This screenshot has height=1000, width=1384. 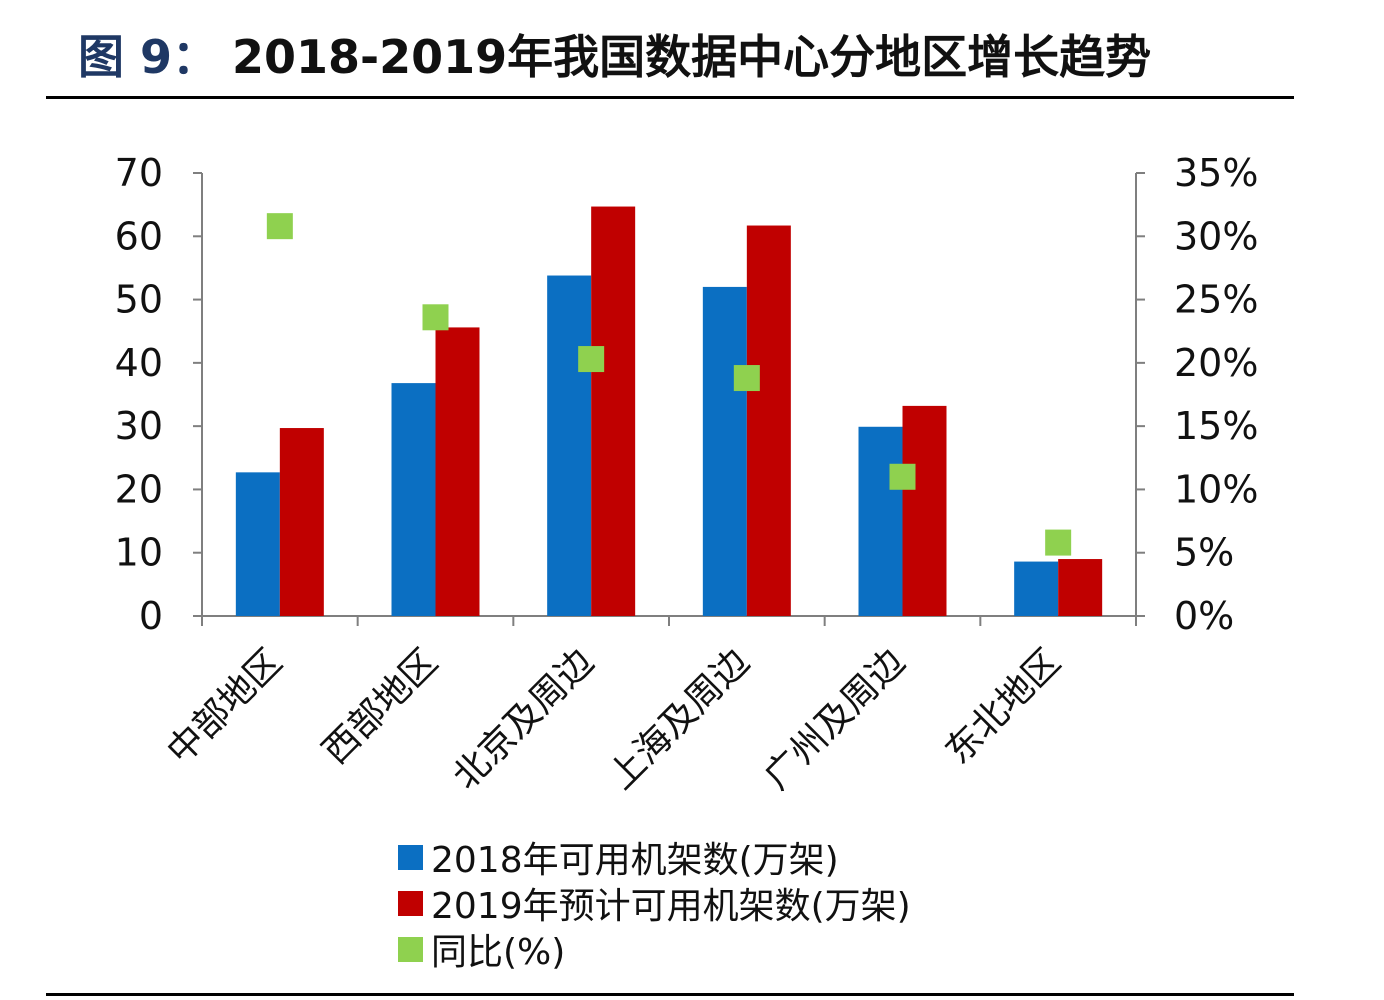 I want to click on right-y-tick-label: 35%, so click(x=1216, y=173).